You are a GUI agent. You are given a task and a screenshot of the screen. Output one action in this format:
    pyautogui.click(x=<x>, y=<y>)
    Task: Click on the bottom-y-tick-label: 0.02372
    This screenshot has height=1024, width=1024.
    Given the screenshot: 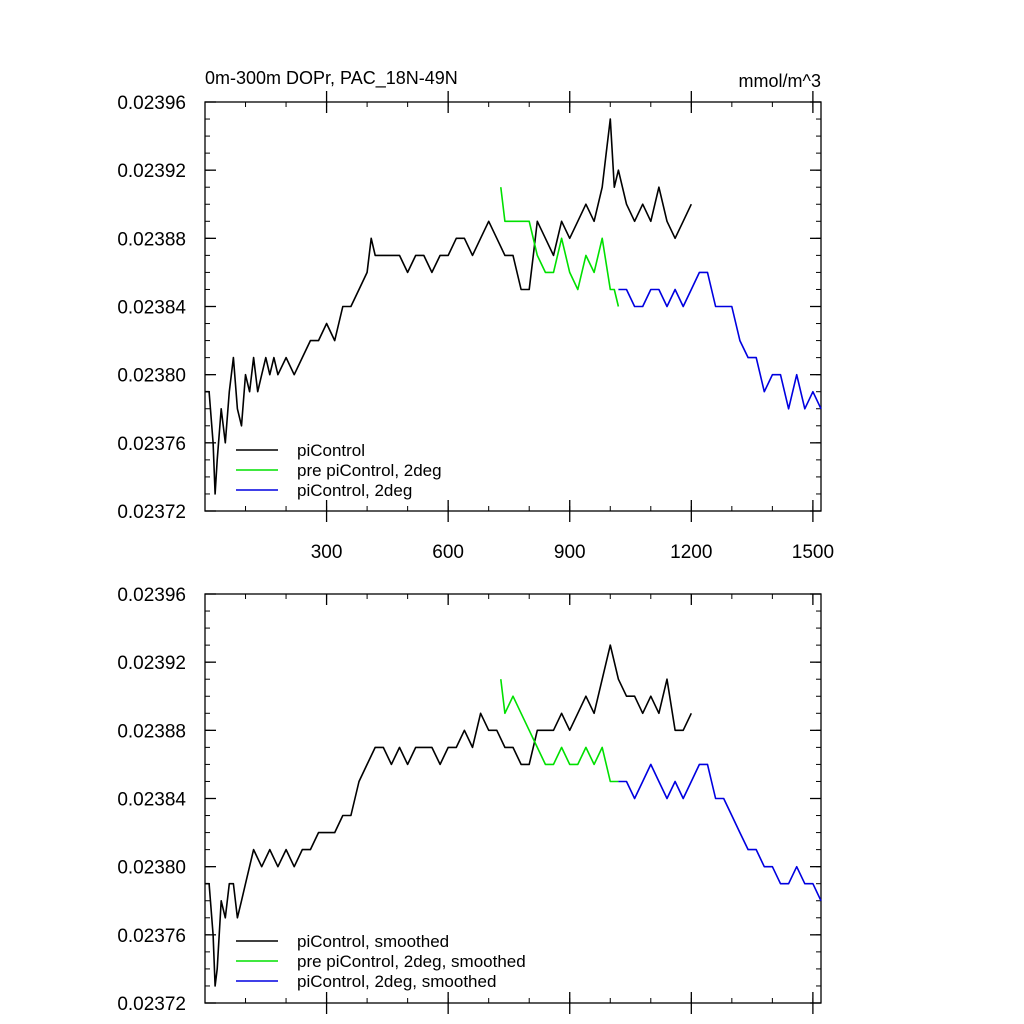 What is the action you would take?
    pyautogui.click(x=151, y=1004)
    